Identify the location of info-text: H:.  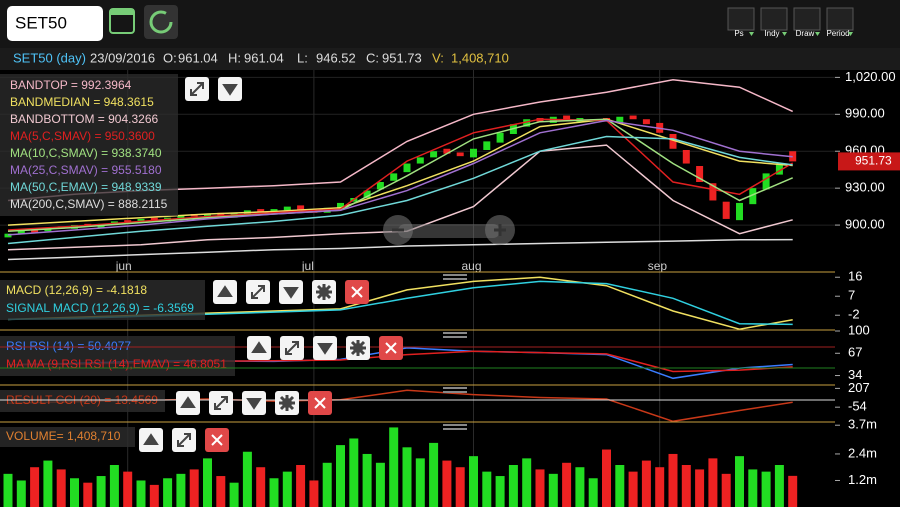
(234, 57).